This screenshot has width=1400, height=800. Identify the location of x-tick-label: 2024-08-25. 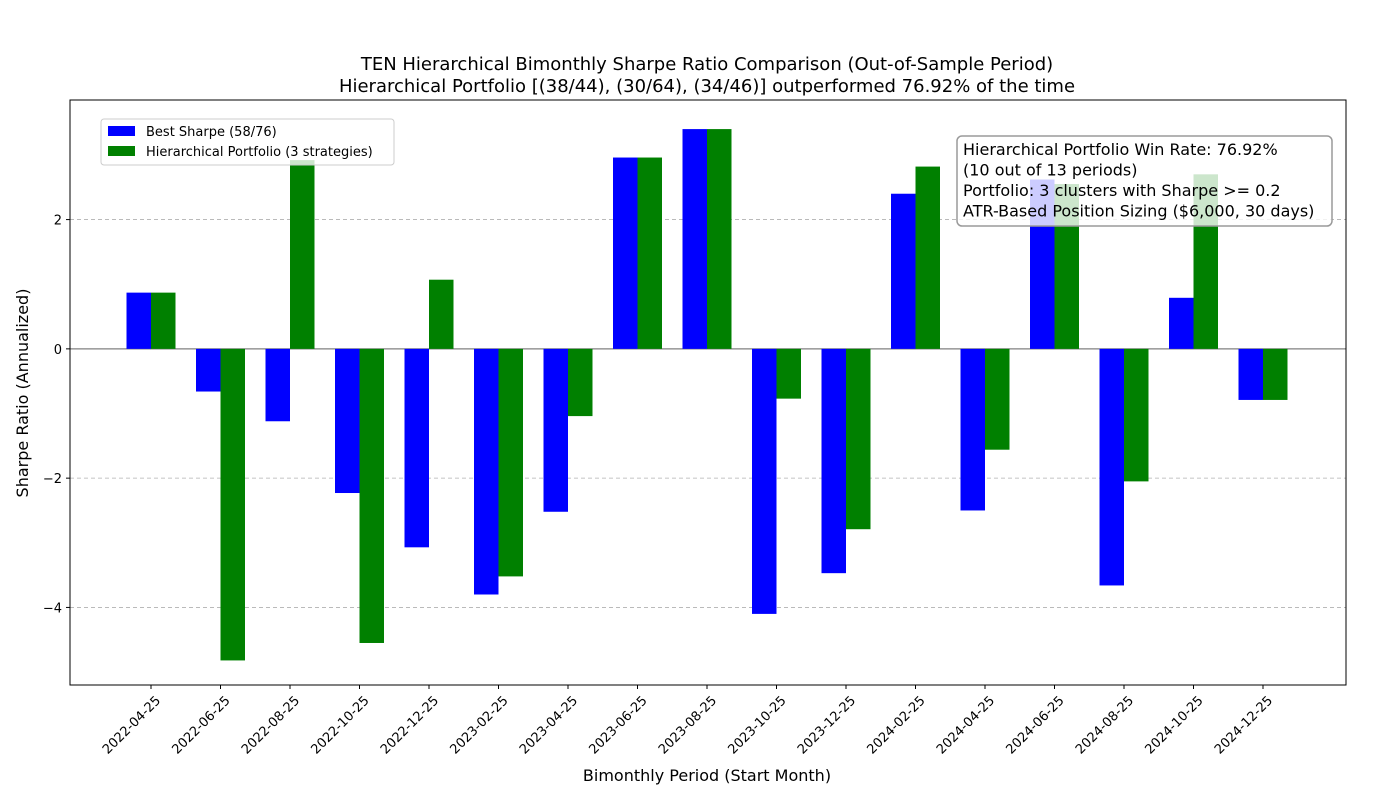
(1105, 725).